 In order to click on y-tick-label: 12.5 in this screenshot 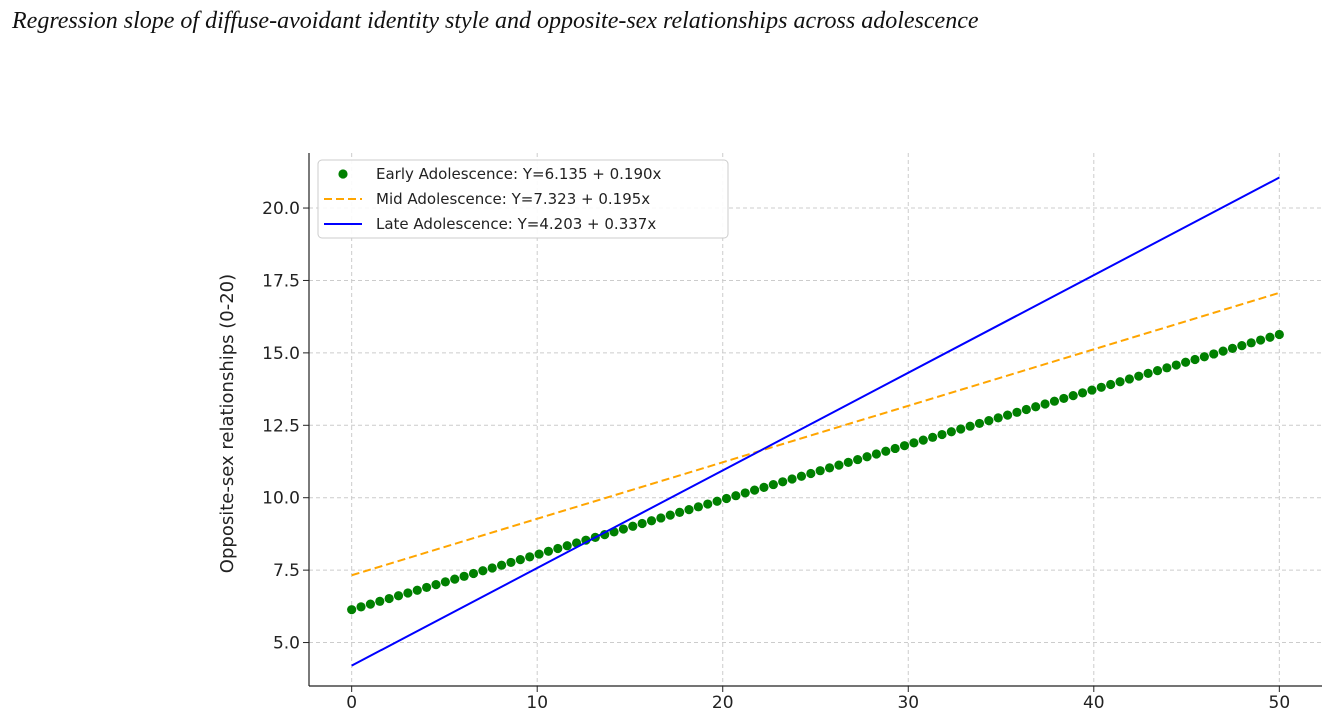, I will do `click(281, 426)`.